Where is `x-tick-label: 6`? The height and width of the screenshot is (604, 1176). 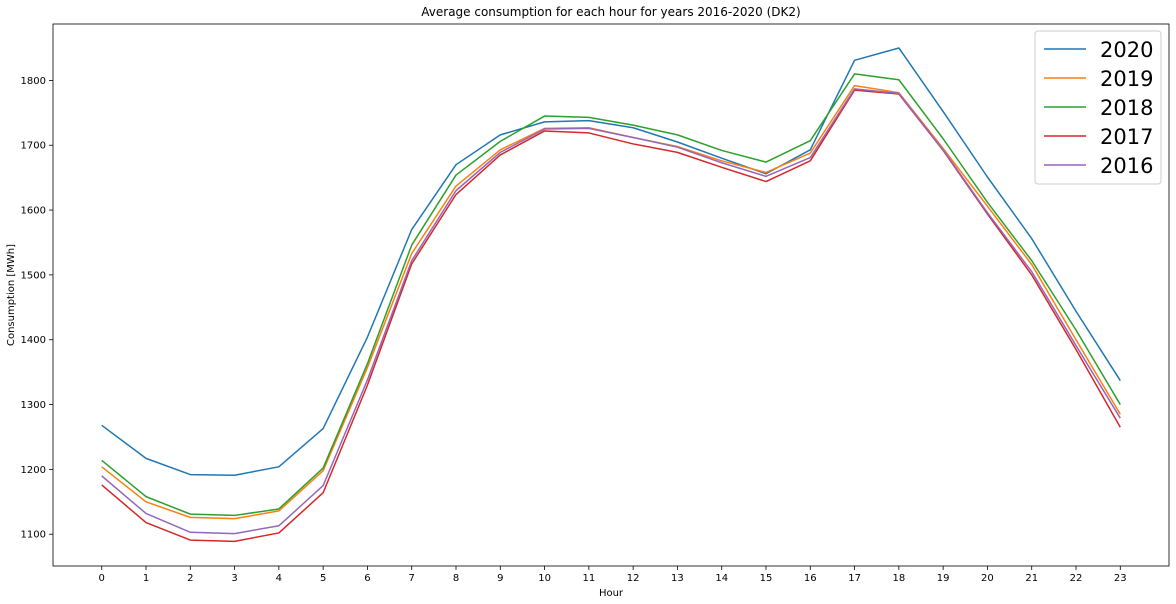
x-tick-label: 6 is located at coordinates (367, 578).